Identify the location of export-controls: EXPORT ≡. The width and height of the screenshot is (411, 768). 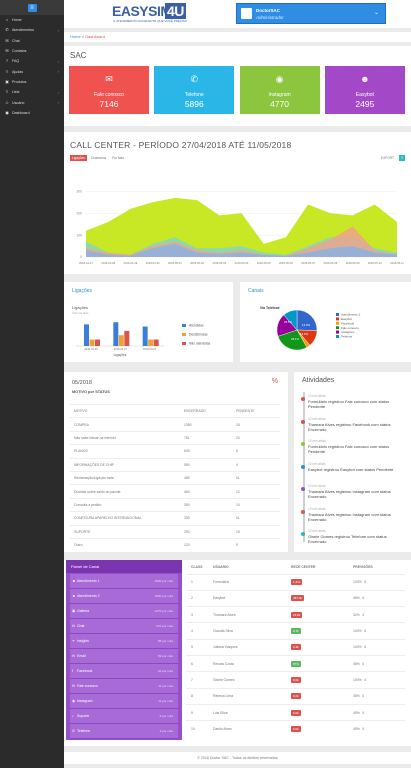
(393, 158).